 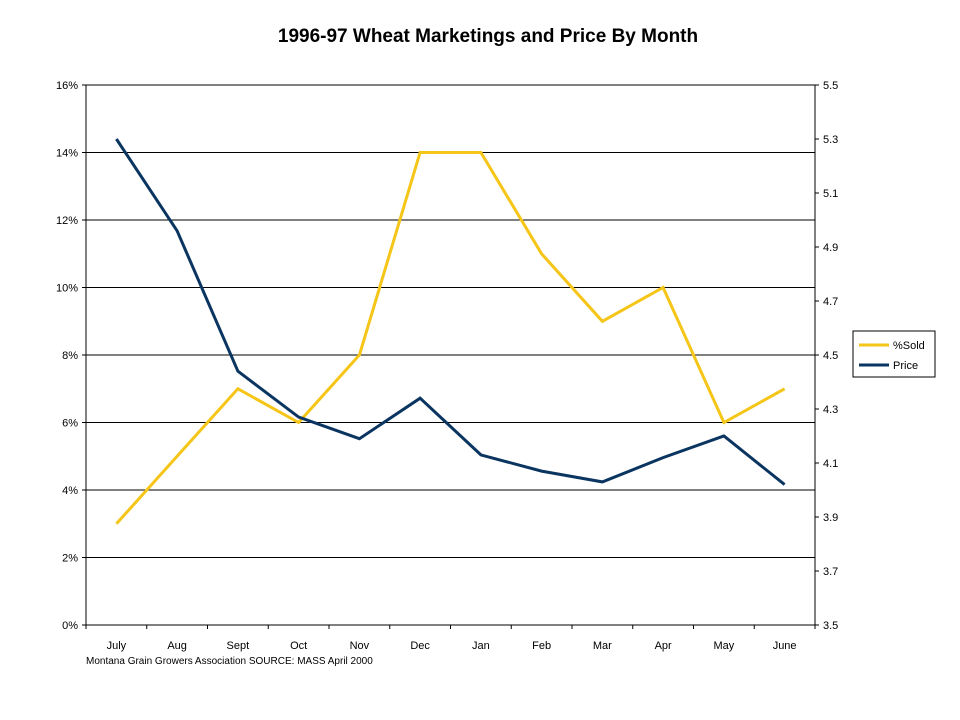 I want to click on right-tick-label: 4.5, so click(x=830, y=356).